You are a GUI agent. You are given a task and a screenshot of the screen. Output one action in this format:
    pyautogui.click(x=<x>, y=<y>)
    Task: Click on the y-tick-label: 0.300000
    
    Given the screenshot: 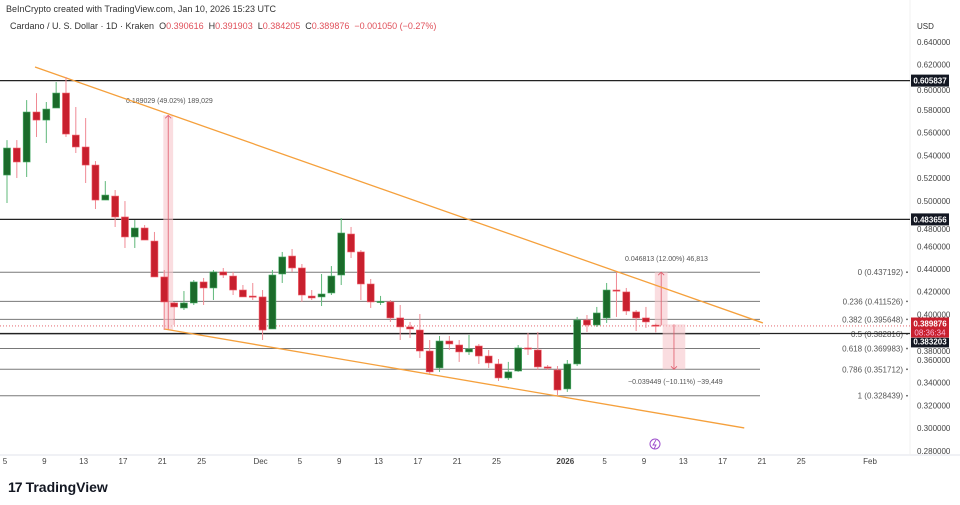 What is the action you would take?
    pyautogui.click(x=934, y=428)
    